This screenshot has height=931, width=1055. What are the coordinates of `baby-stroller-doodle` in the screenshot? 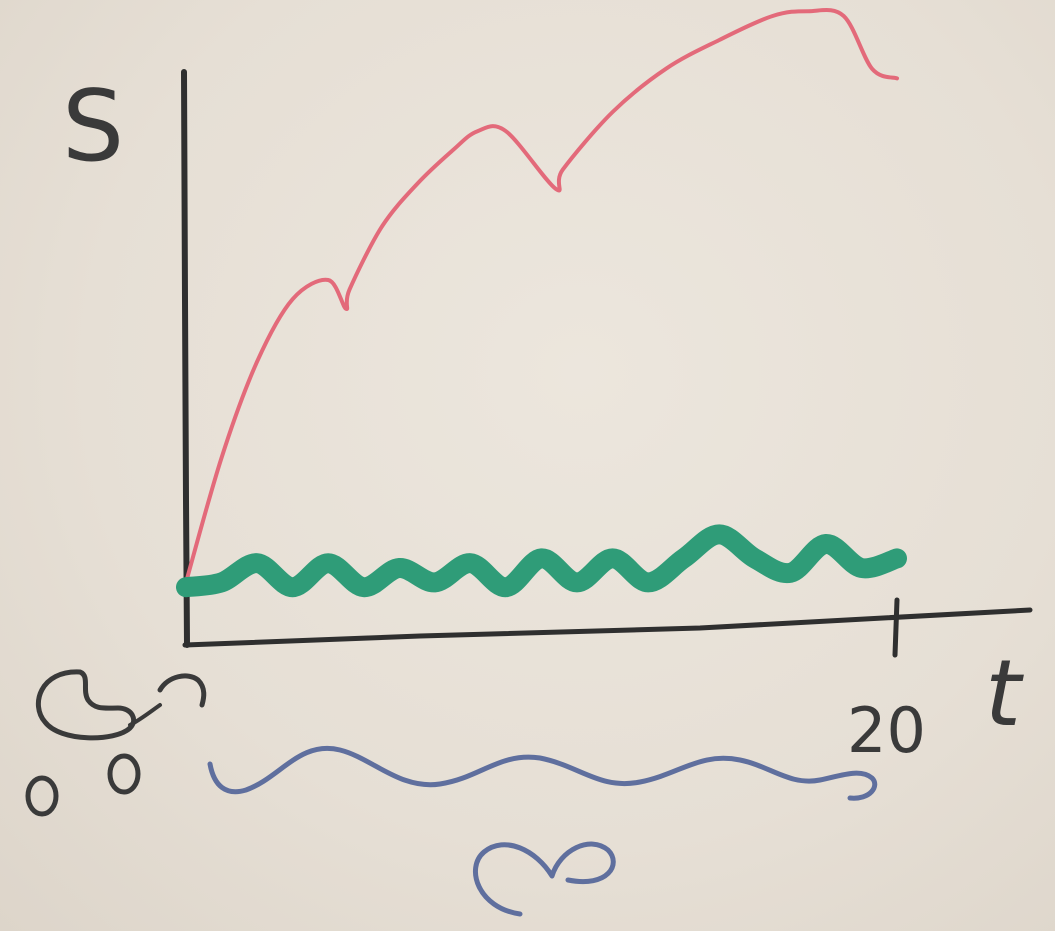 It's located at (116, 743).